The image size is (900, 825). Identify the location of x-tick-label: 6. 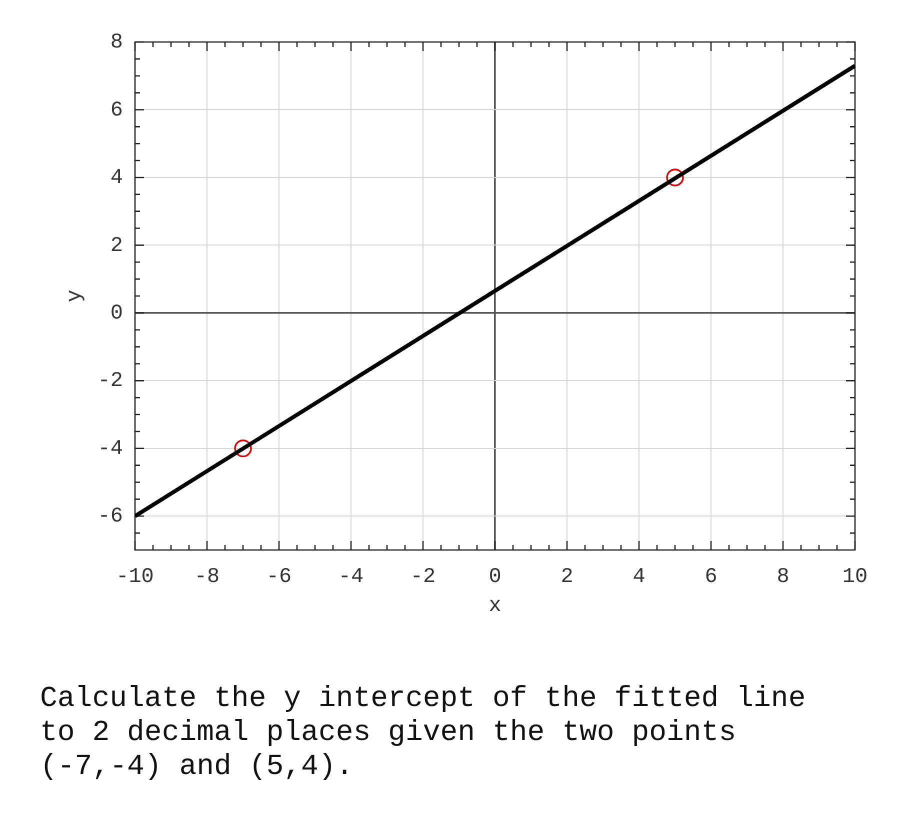
(711, 578).